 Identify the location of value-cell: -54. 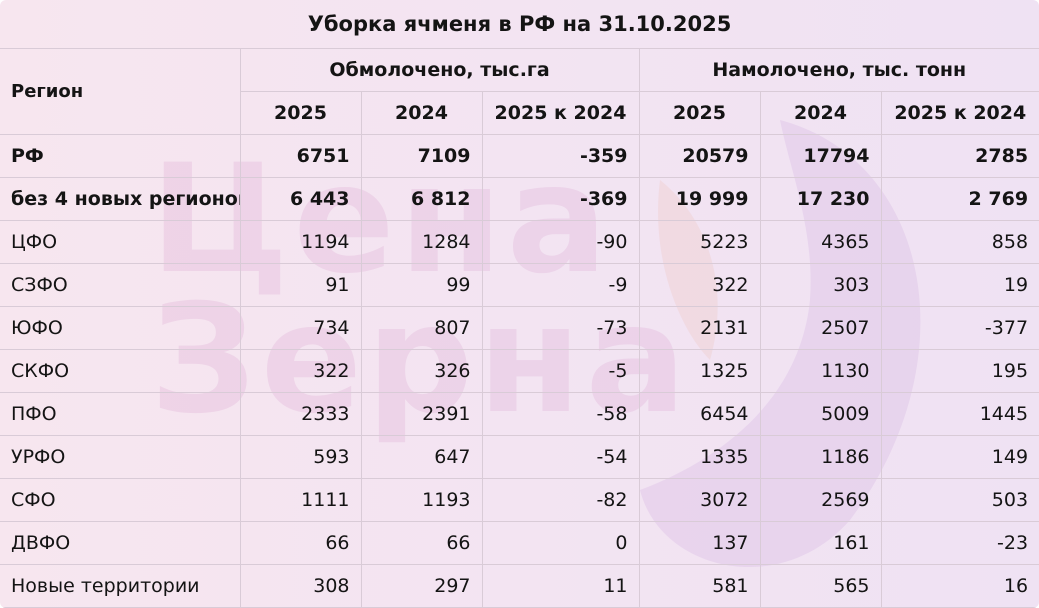
(560, 457).